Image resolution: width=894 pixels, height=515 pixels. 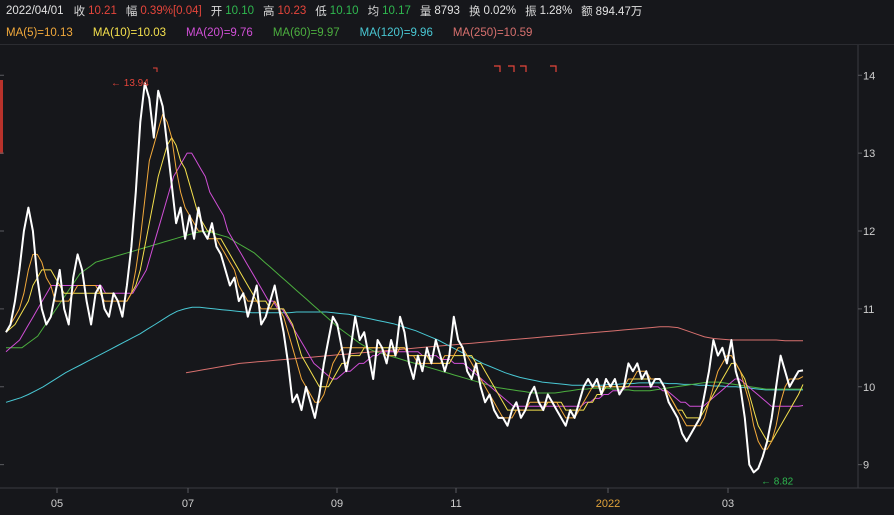 I want to click on amplitude-label: 振, so click(x=531, y=12).